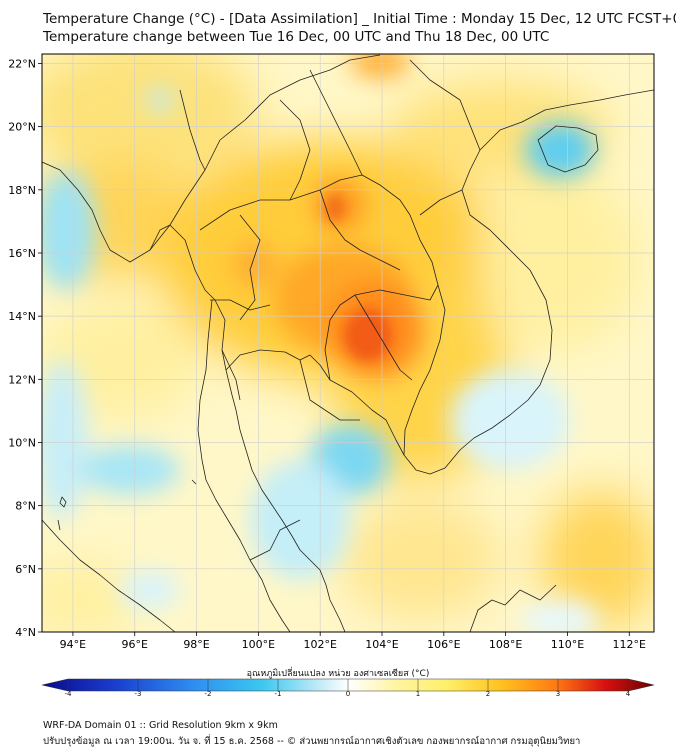 This screenshot has height=756, width=676. What do you see at coordinates (25, 348) in the screenshot?
I see `latitude-labels: 22°N 20°N 18°N 16°N 14°N 12°N 10°N 8°N 6°N 4°N` at bounding box center [25, 348].